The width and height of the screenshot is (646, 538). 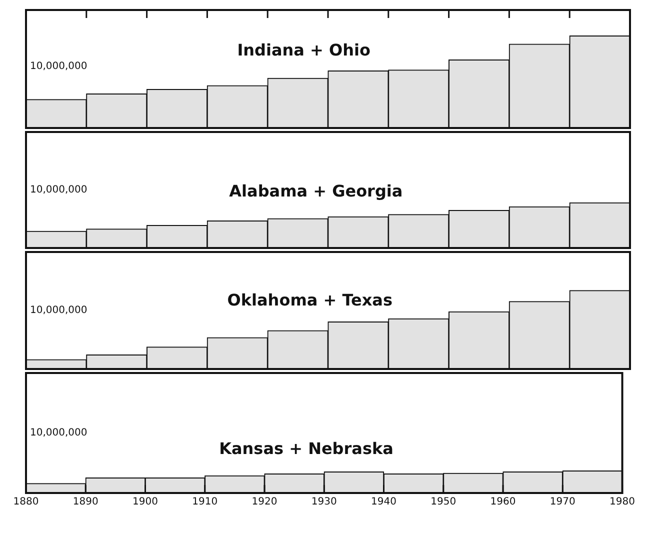 I want to click on chart-title: Oklahoma + Texas, so click(x=309, y=300).